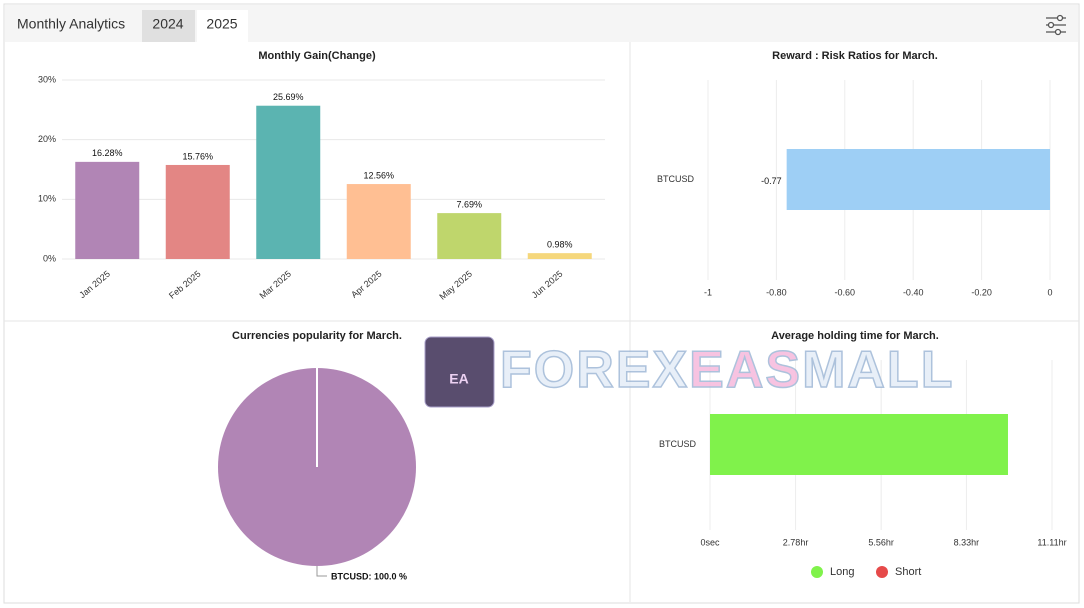 This screenshot has height=608, width=1084. Describe the element at coordinates (727, 370) in the screenshot. I see `watermark-text: FOREXEASMALL` at that location.